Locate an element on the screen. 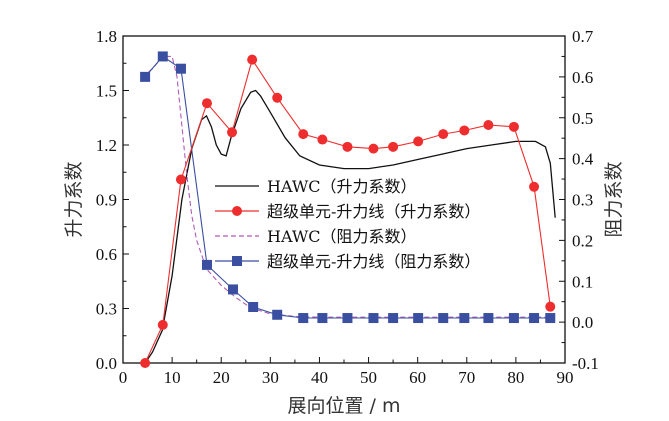 The width and height of the screenshot is (669, 421). legend-label-3: 超级单元-升力线（阻力系数） is located at coordinates (373, 261).